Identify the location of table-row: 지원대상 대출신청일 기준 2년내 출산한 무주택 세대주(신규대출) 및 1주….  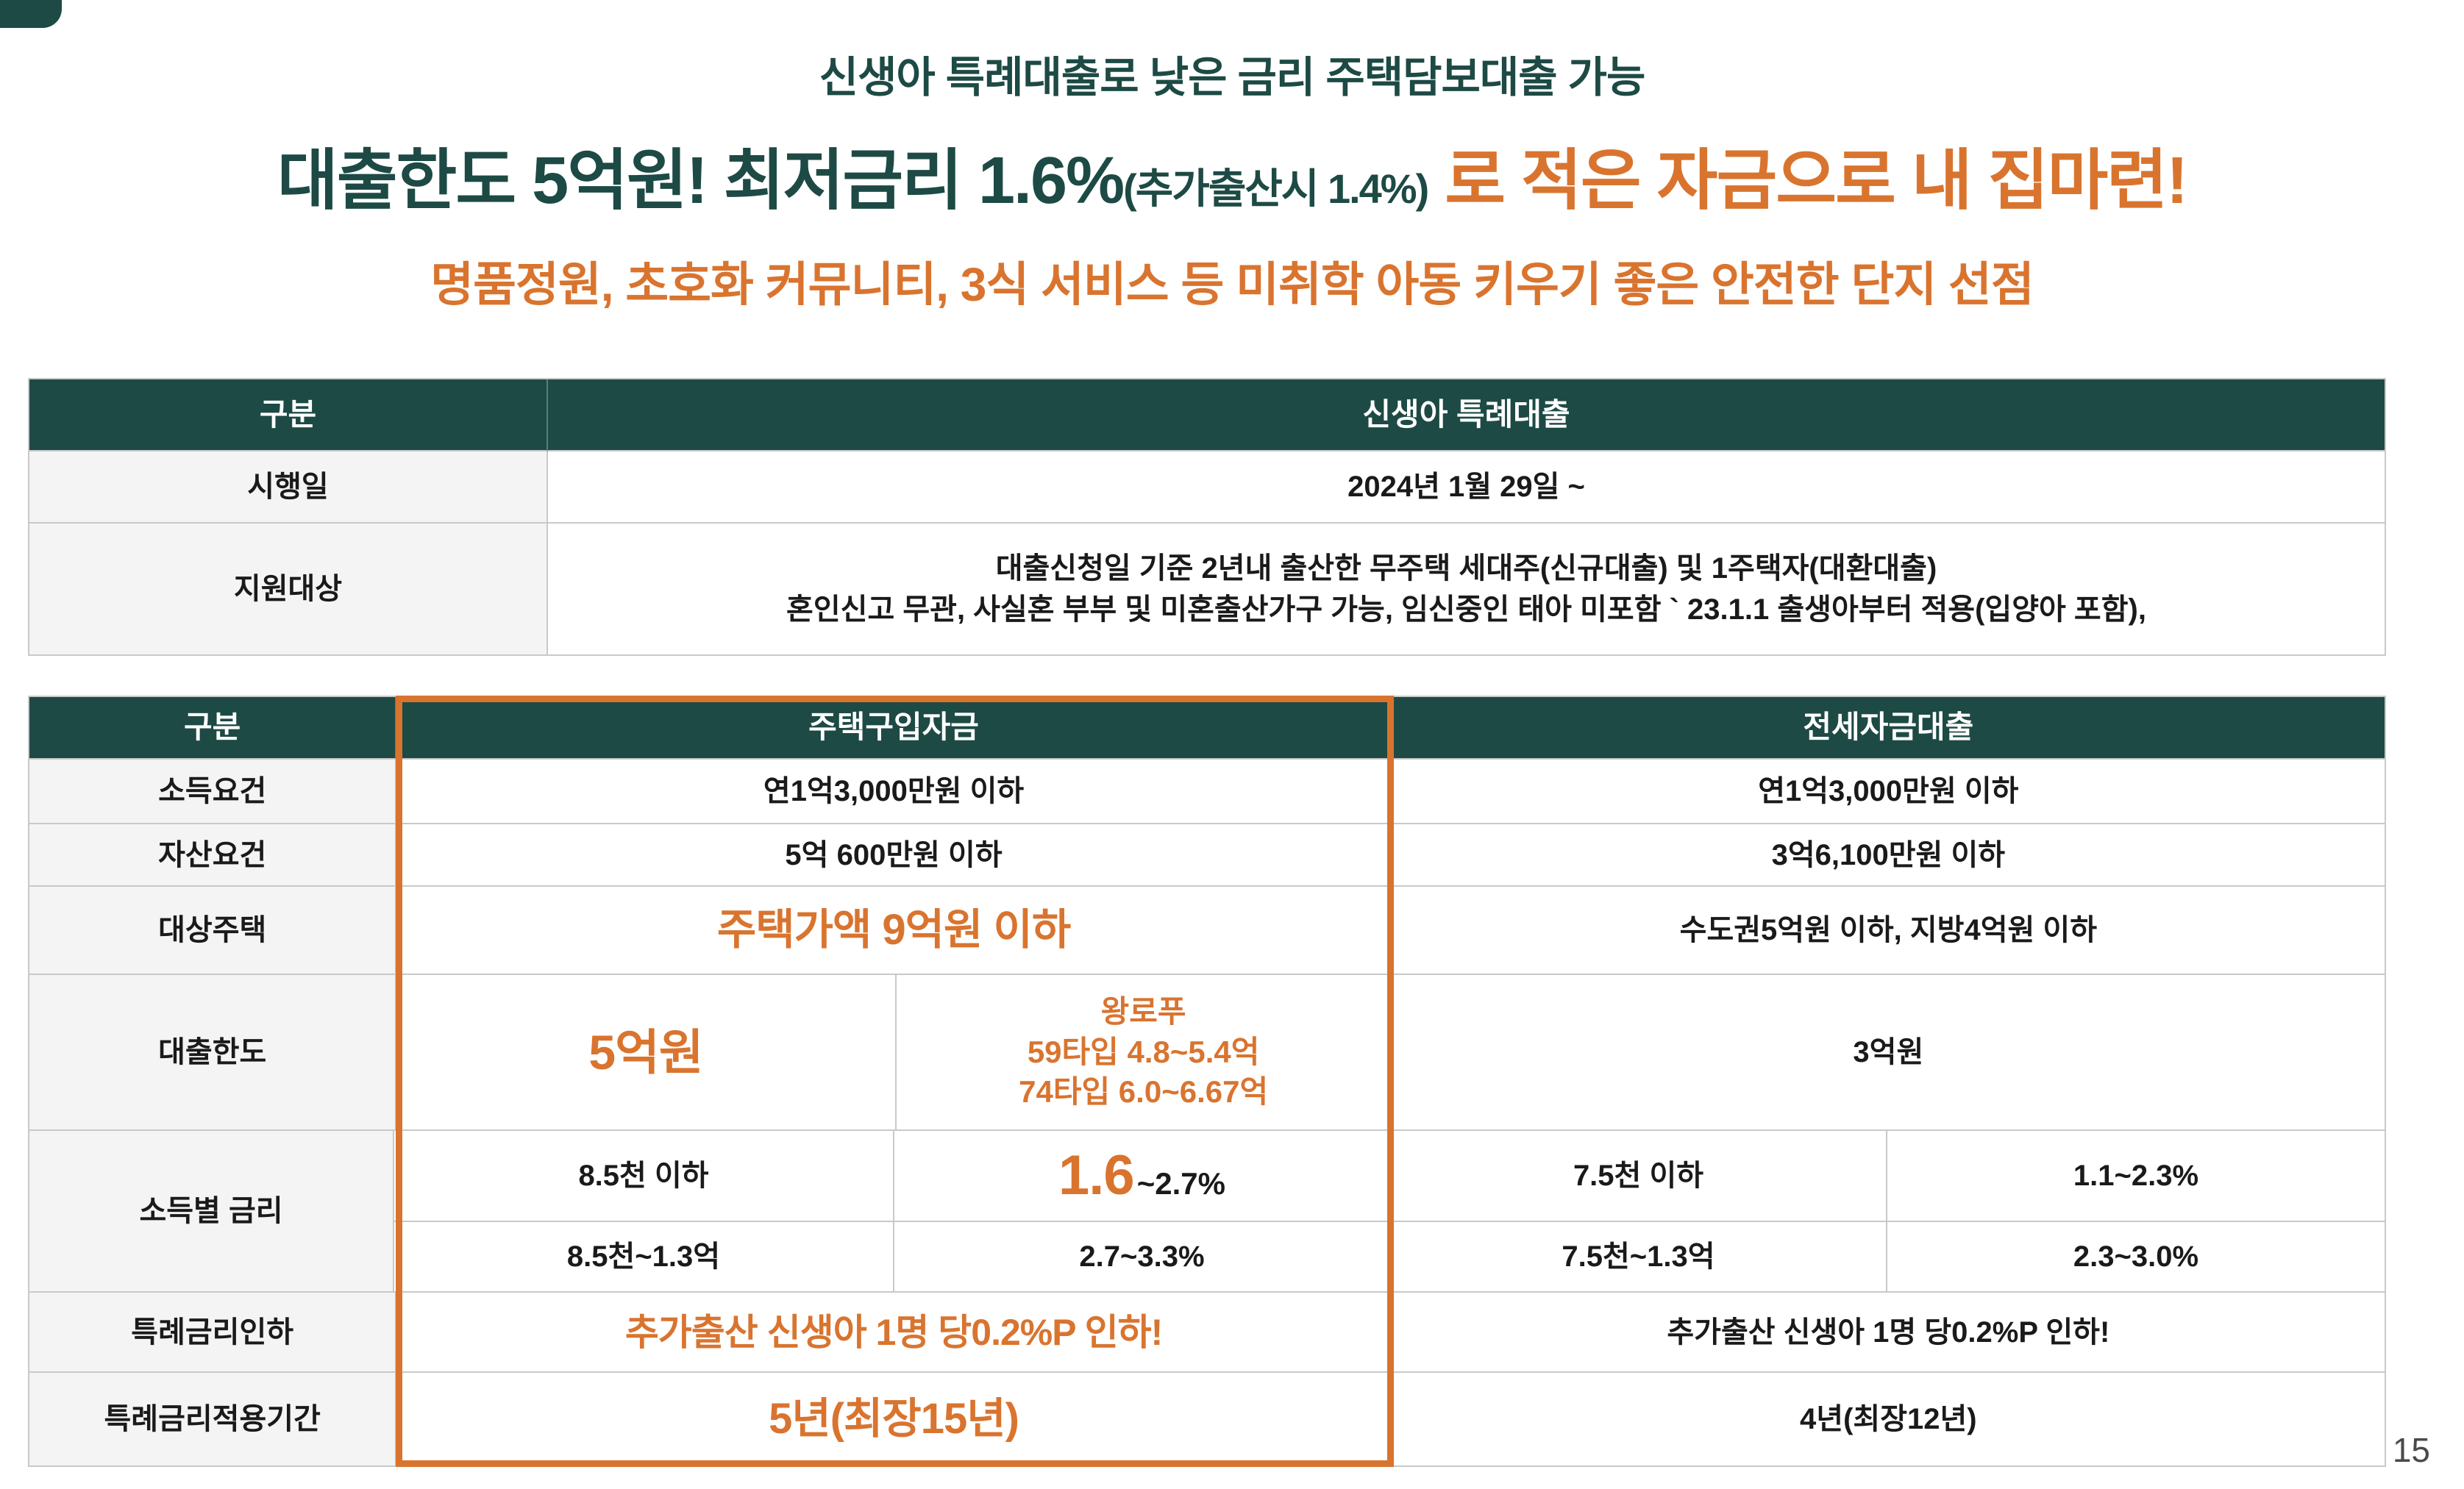
(1207, 589).